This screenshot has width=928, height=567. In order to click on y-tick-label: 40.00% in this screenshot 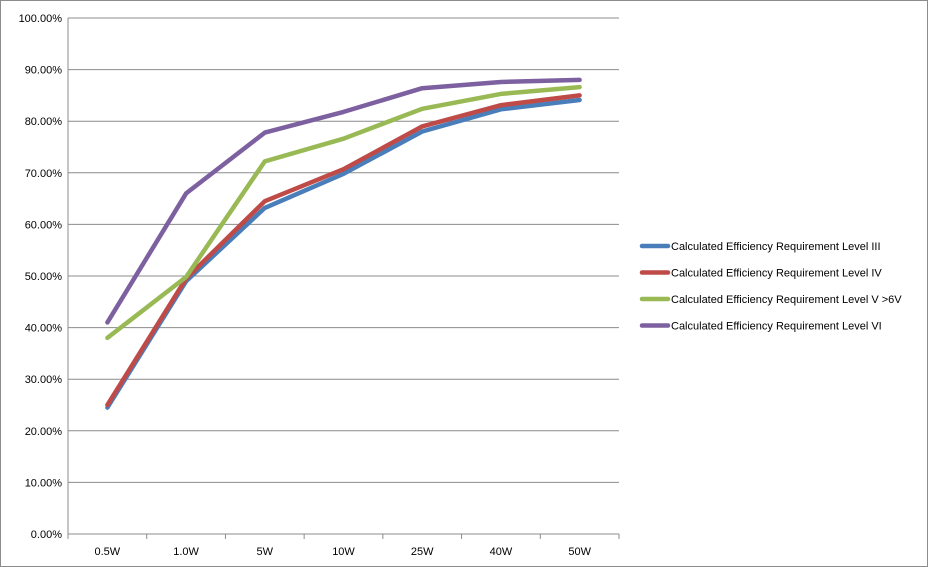, I will do `click(44, 329)`.